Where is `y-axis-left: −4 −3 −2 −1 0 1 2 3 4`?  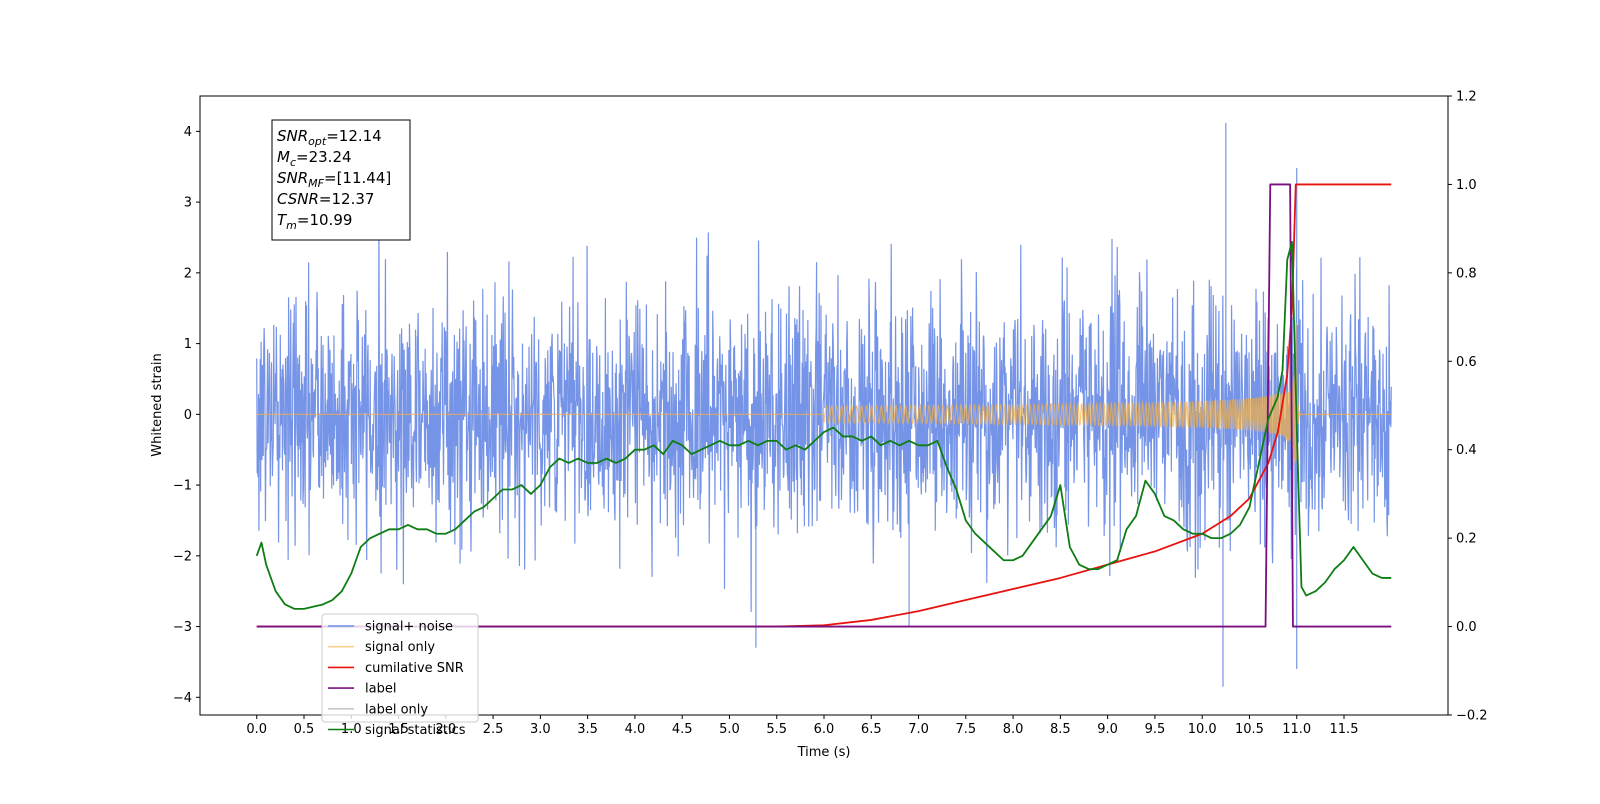 y-axis-left: −4 −3 −2 −1 0 1 2 3 4 is located at coordinates (186, 415).